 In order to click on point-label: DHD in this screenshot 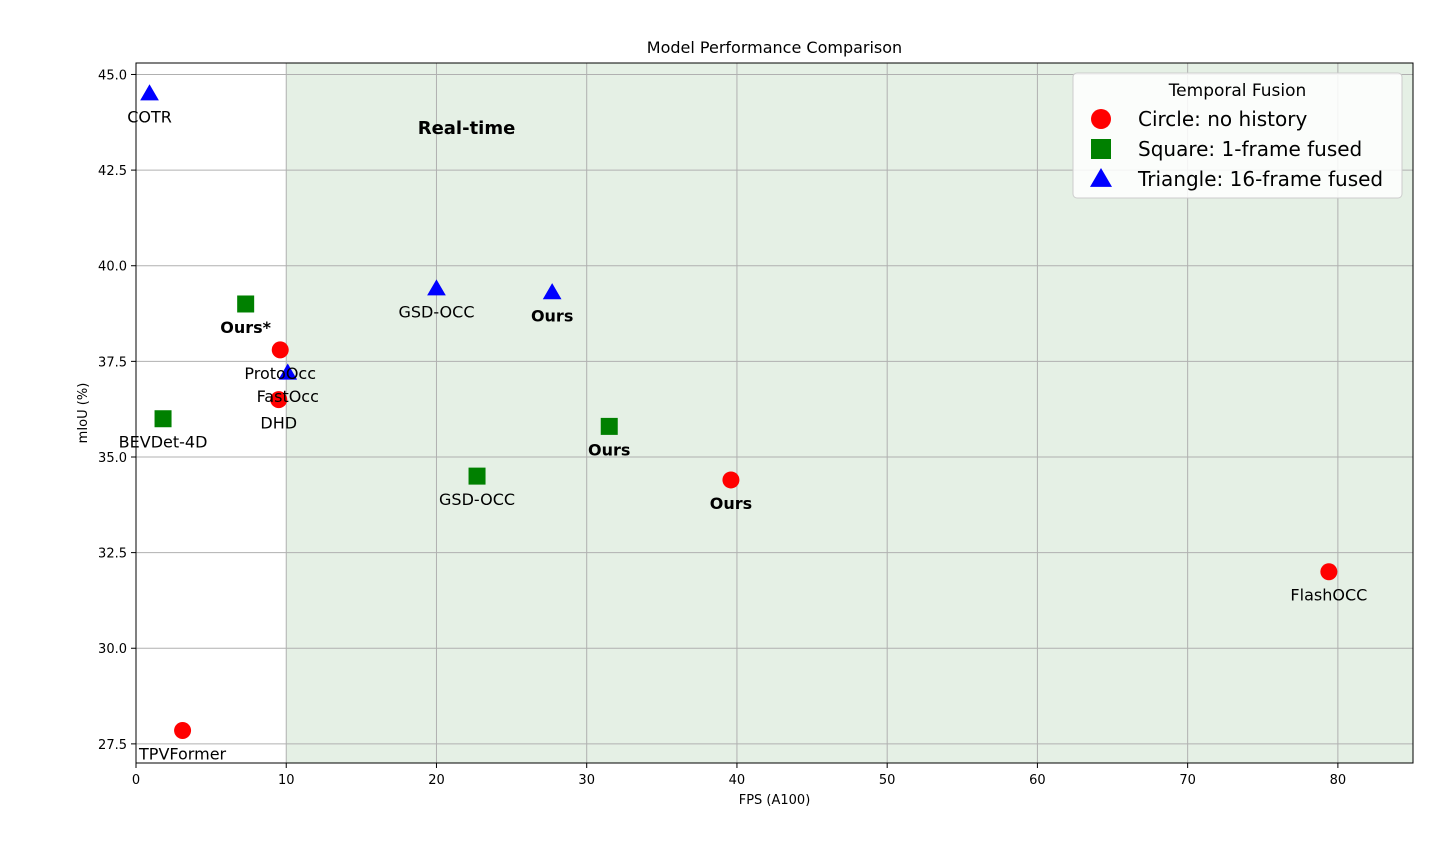, I will do `click(278, 423)`.